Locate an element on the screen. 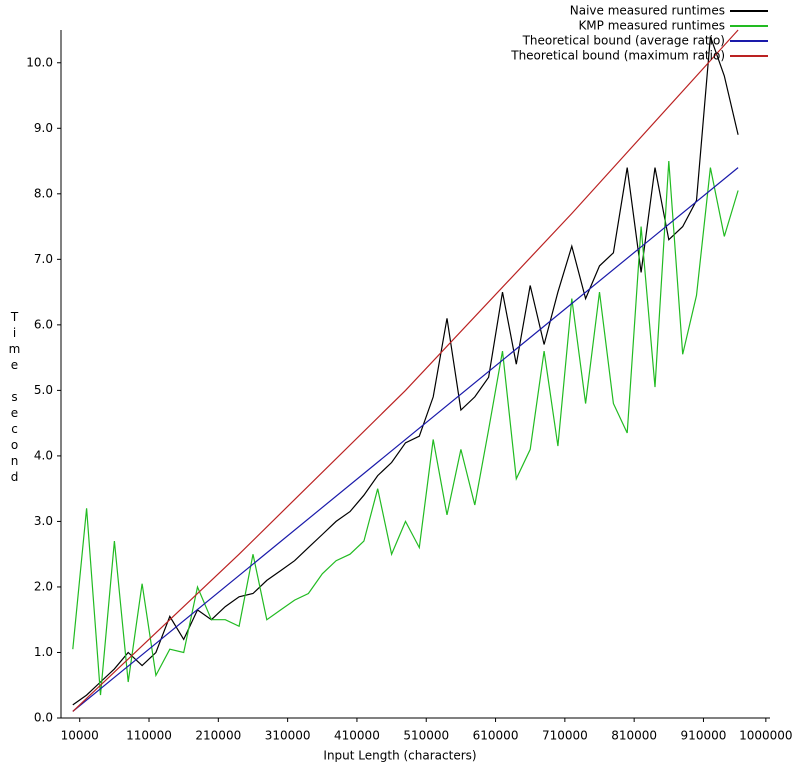 This screenshot has height=778, width=800. y-tick-label: 4.0 is located at coordinates (43, 455).